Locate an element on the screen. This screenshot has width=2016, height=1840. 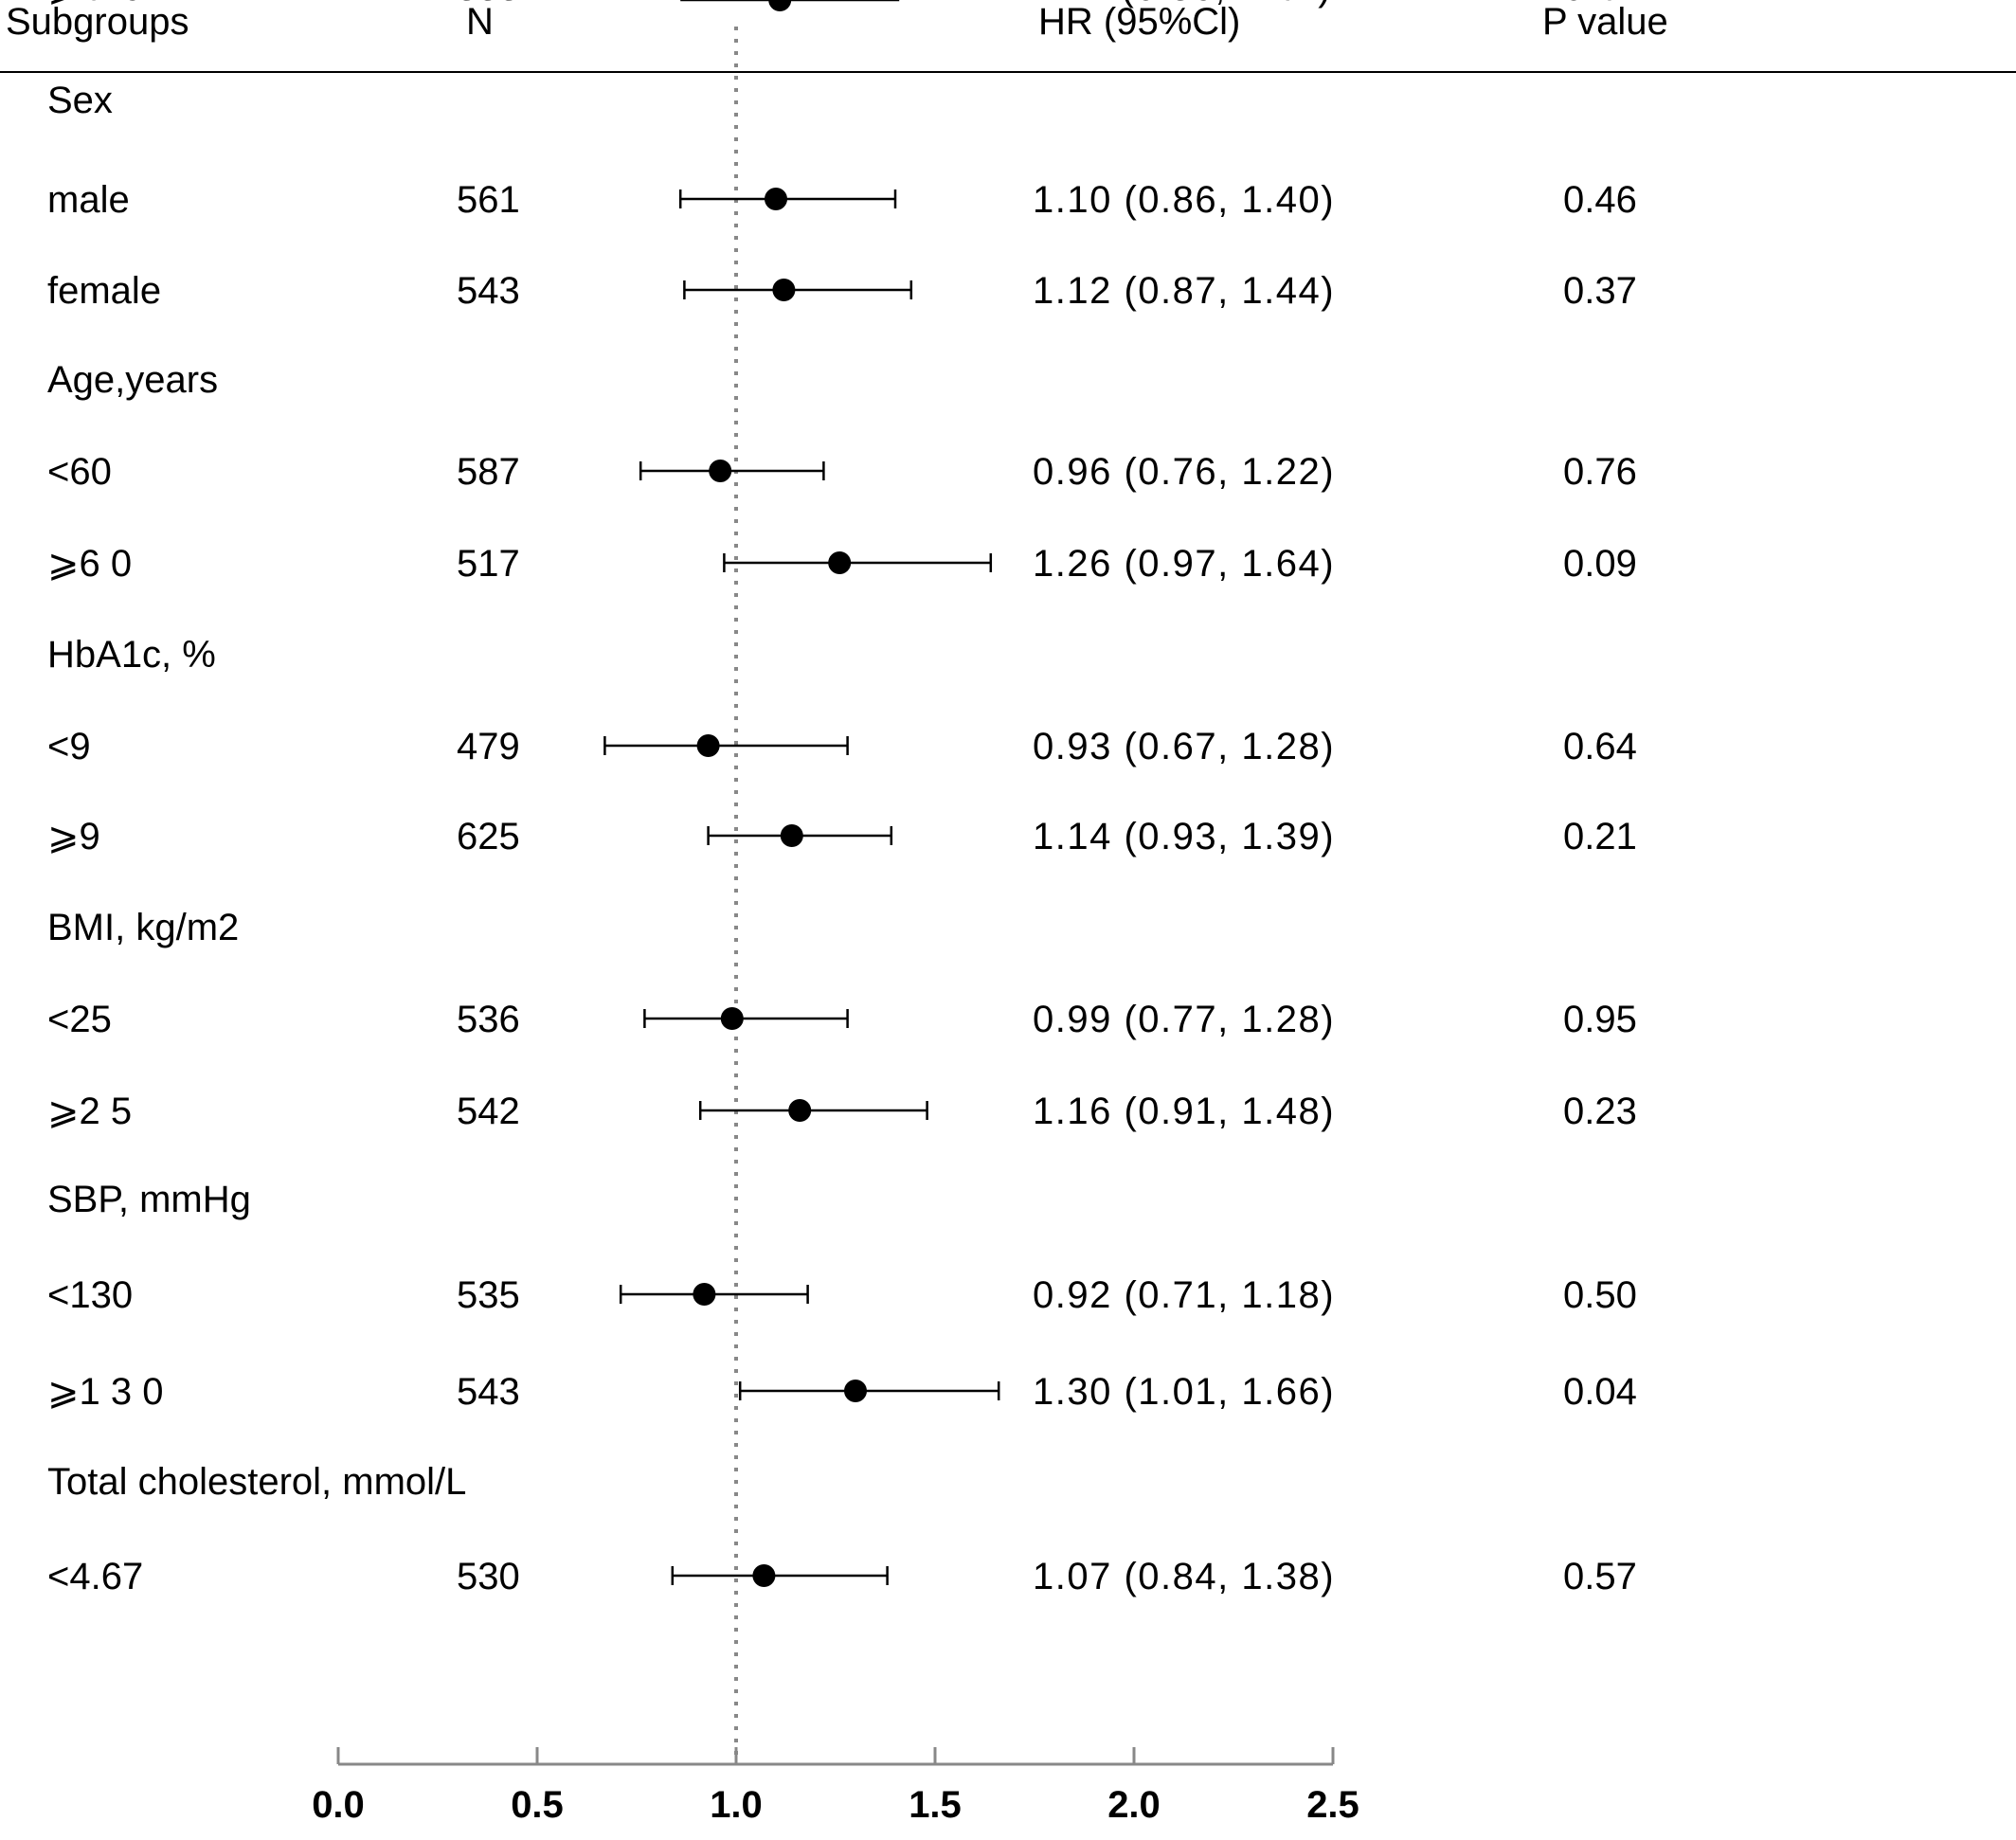
subgroup-label: <9 is located at coordinates (69, 746).